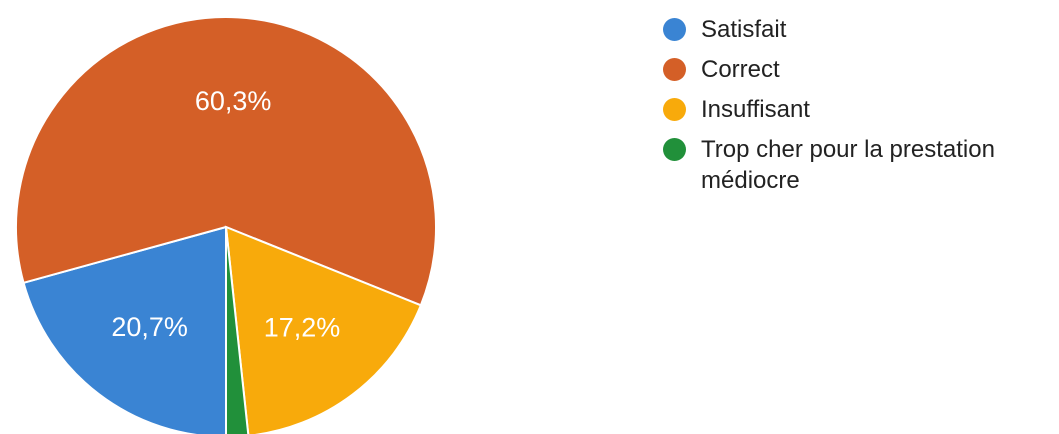  What do you see at coordinates (740, 69) in the screenshot?
I see `legend-label: Correct` at bounding box center [740, 69].